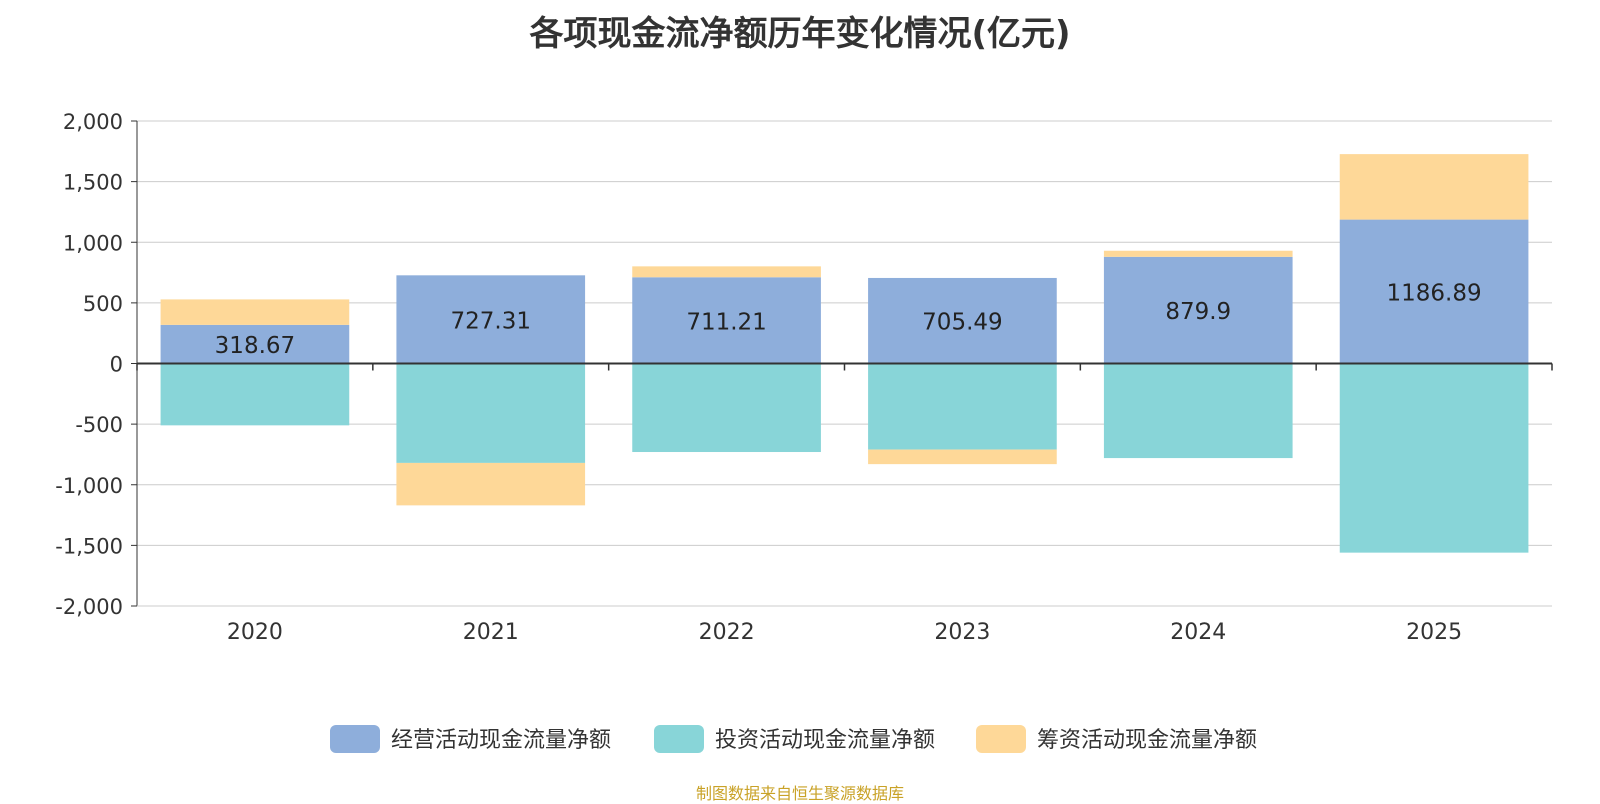 Image resolution: width=1600 pixels, height=804 pixels. What do you see at coordinates (799, 793) in the screenshot?
I see `data-source-note: 制图数据来自恒生聚源数据库` at bounding box center [799, 793].